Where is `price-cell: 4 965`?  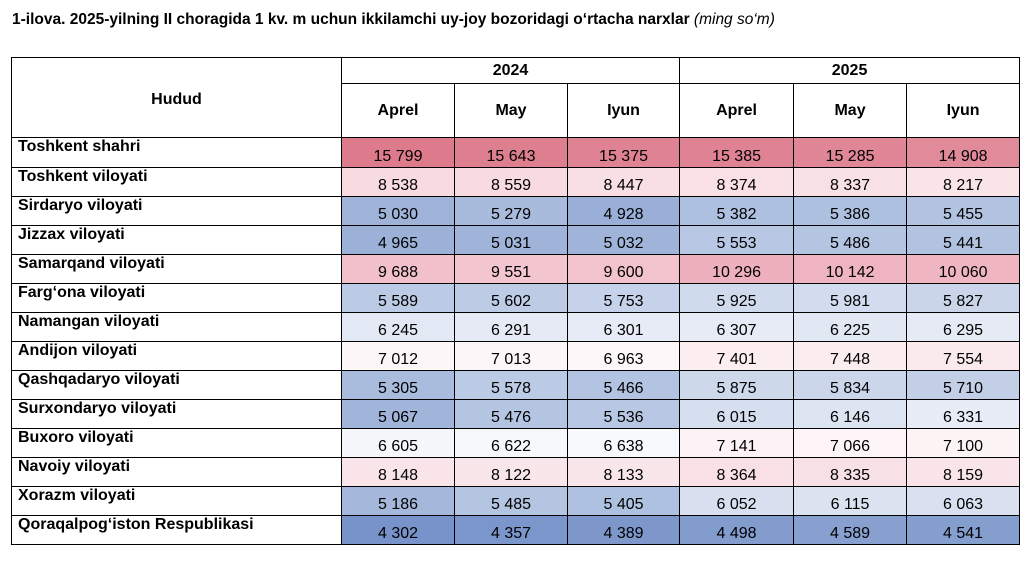 price-cell: 4 965 is located at coordinates (398, 240).